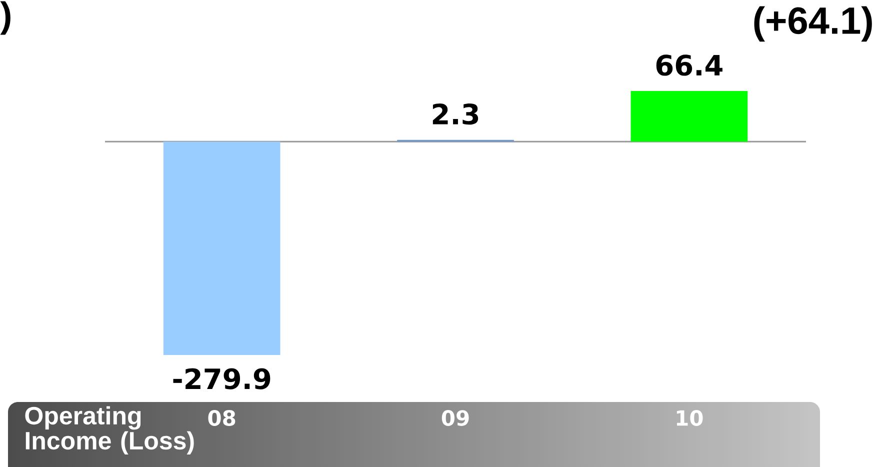 This screenshot has height=467, width=889. Describe the element at coordinates (455, 418) in the screenshot. I see `x-tick-label: 09` at that location.